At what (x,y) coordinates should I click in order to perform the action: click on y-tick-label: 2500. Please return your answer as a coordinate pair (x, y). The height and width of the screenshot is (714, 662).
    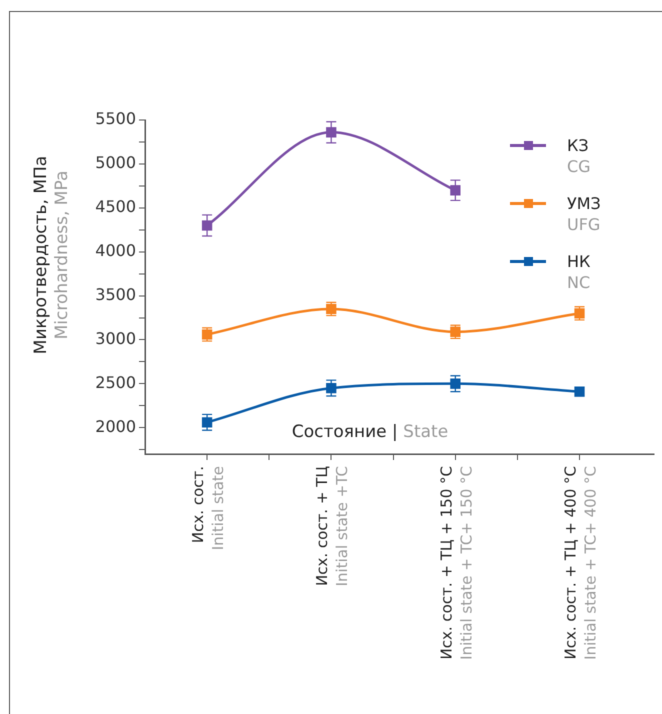
    Looking at the image, I should click on (115, 382).